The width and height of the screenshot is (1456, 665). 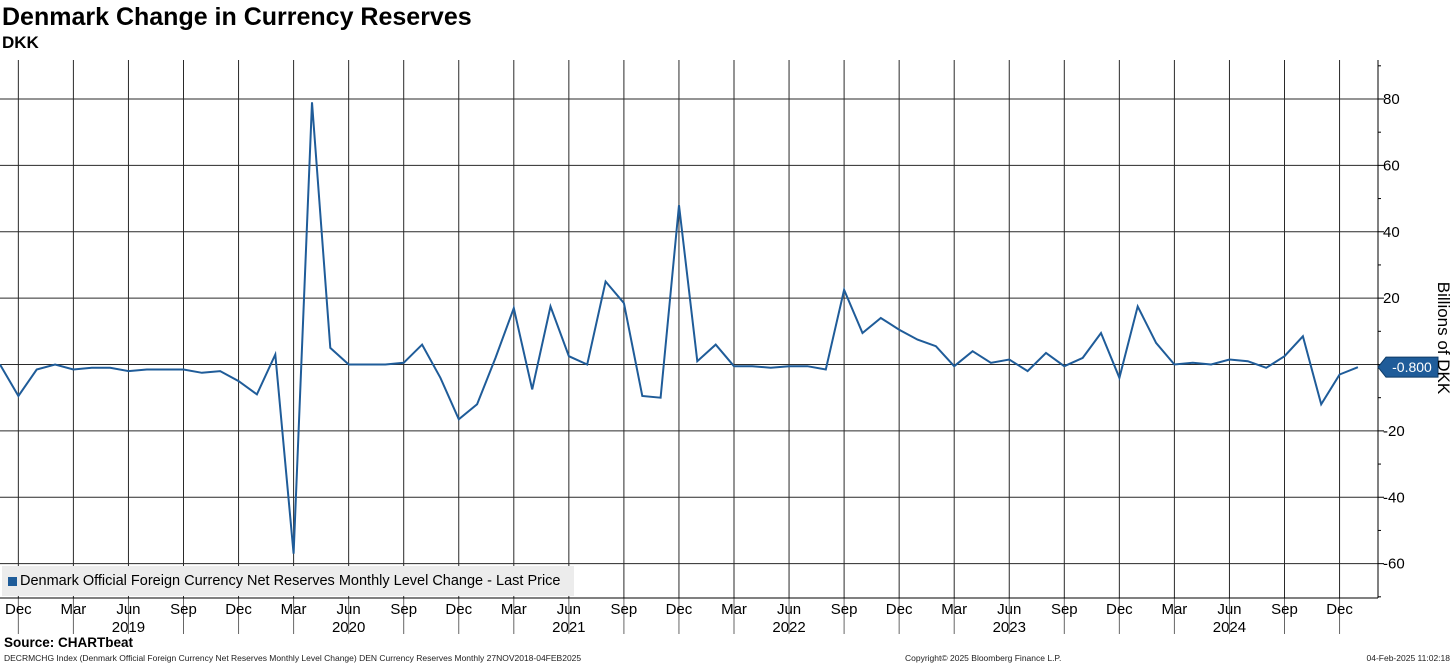 I want to click on chart-subtitle: DKK, so click(x=20, y=42).